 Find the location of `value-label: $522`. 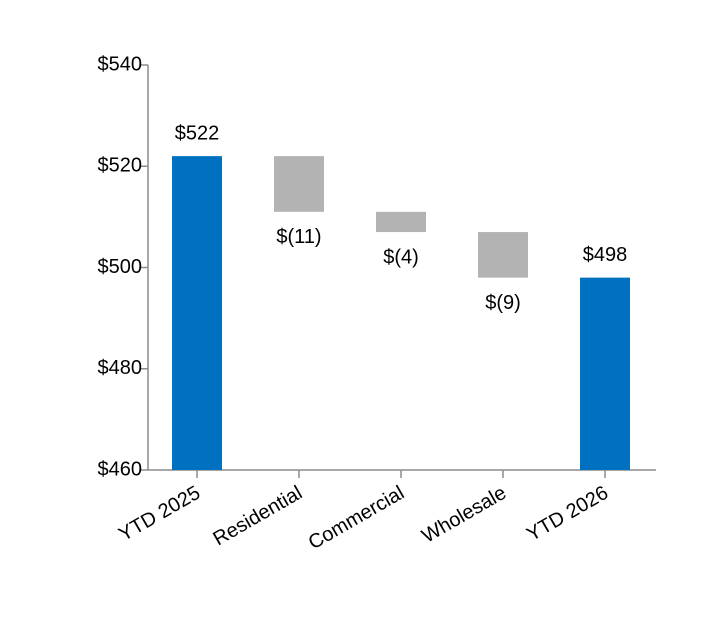

value-label: $522 is located at coordinates (197, 133).